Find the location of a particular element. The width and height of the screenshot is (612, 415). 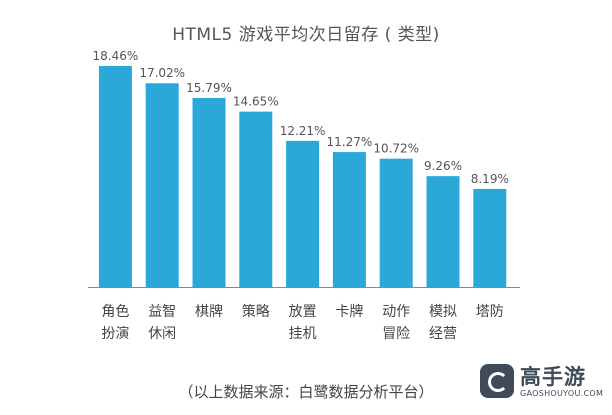

bar-value-label: 18.46% is located at coordinates (116, 56).